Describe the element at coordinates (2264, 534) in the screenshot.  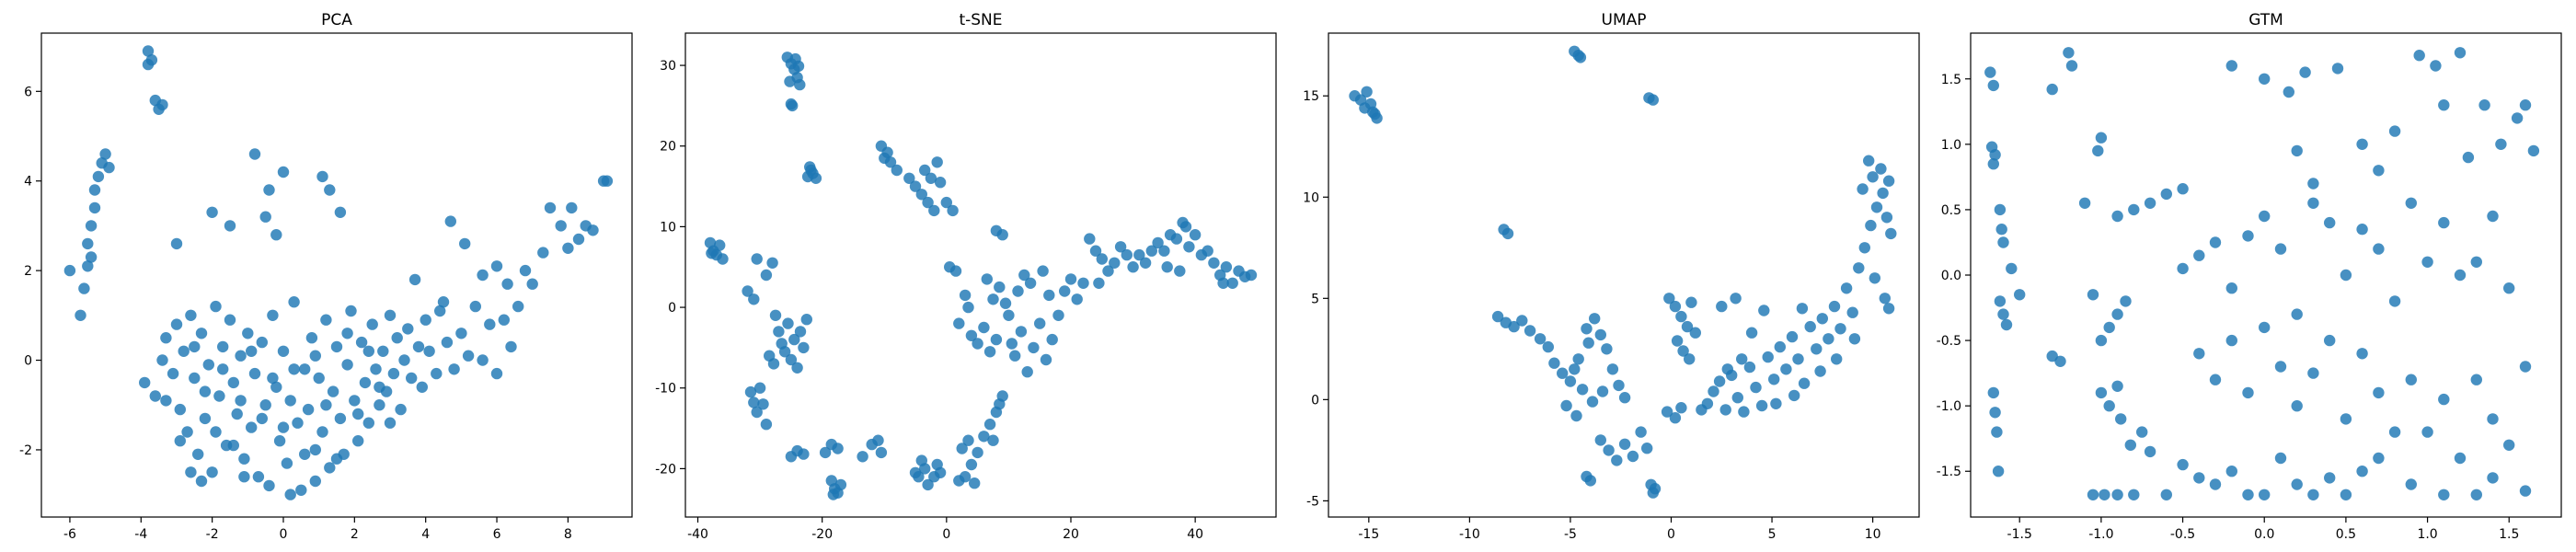
I see `x-tick-label: 0.0` at that location.